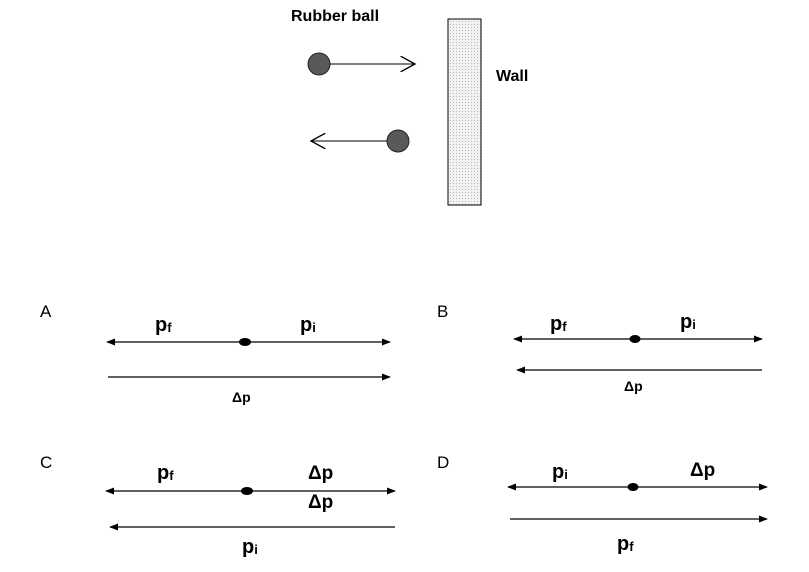  I want to click on option-c-bottom-label: pi, so click(250, 547).